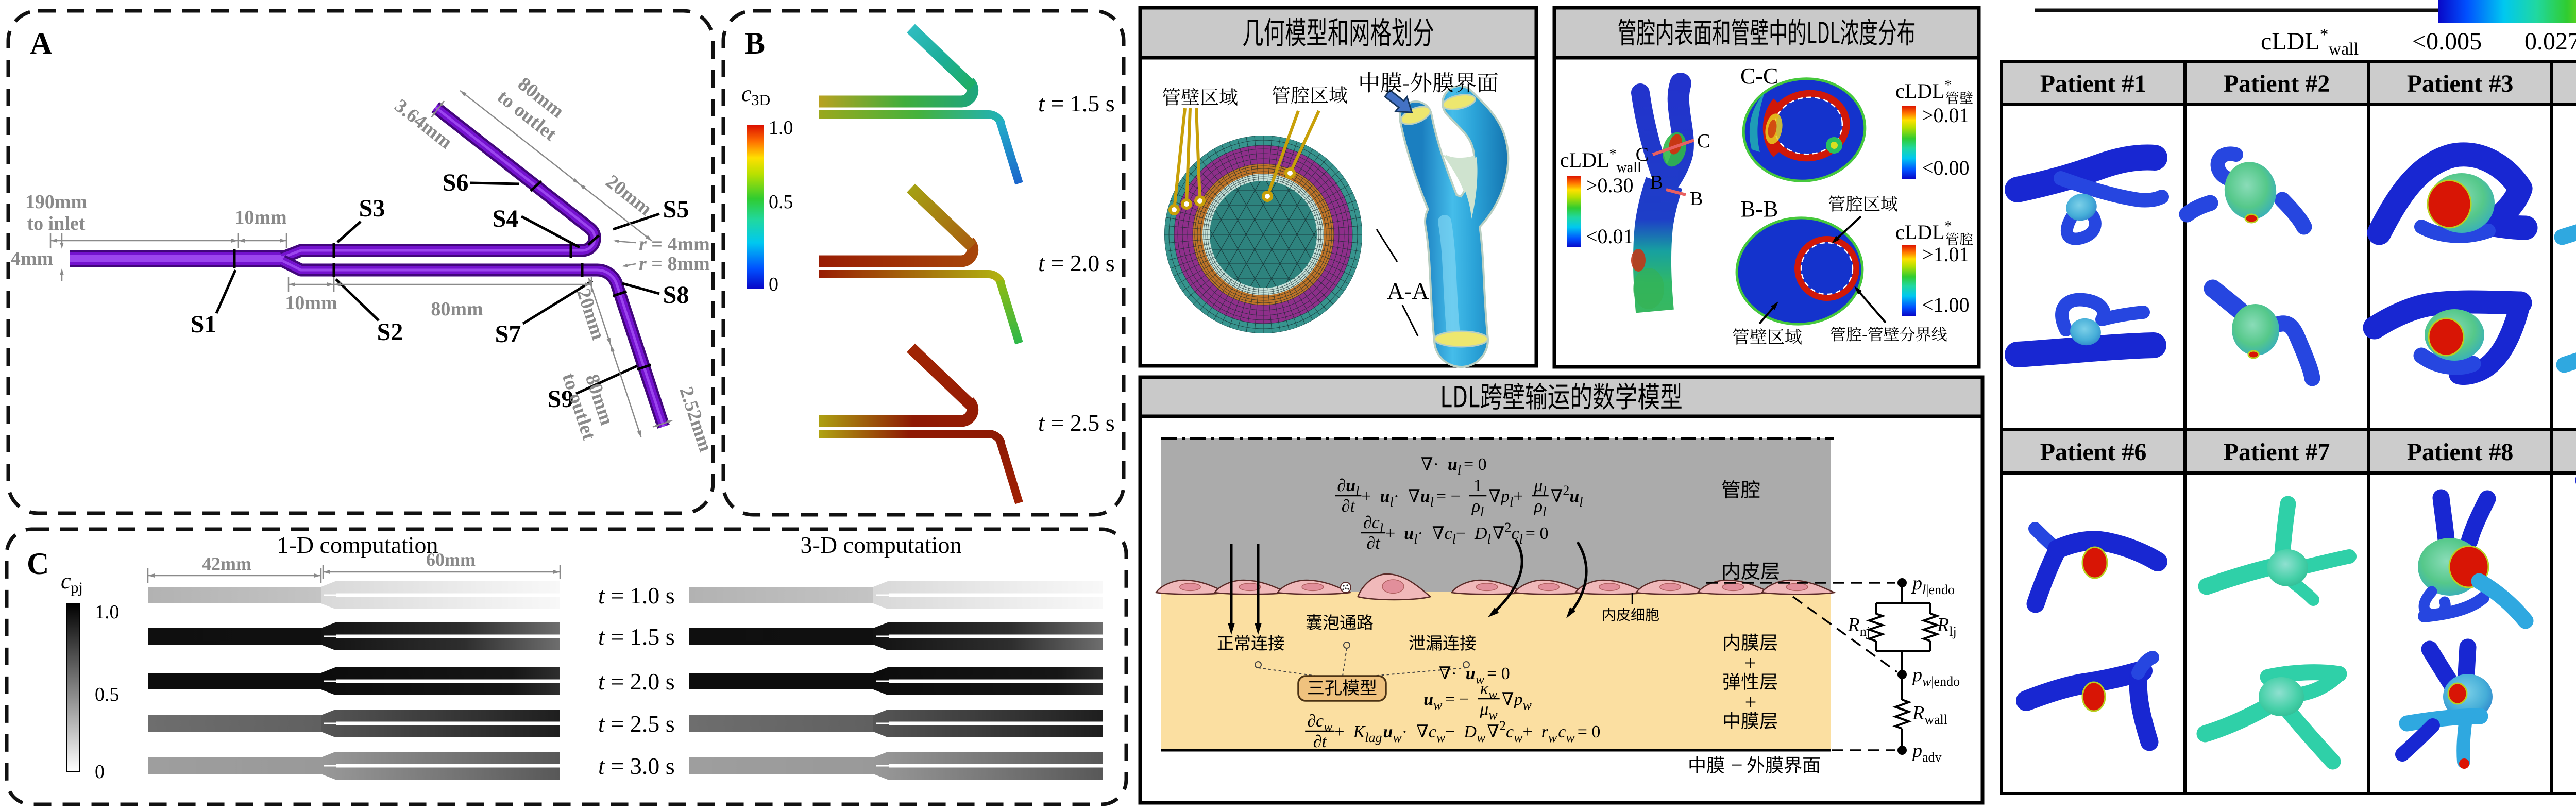 The width and height of the screenshot is (2576, 810). Describe the element at coordinates (755, 95) in the screenshot. I see `svg-text: c3D` at that location.